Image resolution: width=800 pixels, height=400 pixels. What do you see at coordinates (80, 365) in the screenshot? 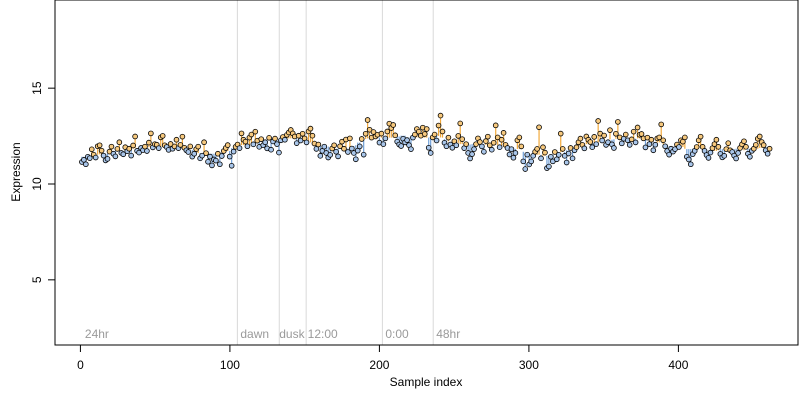
I see `x-tick-label: 0` at bounding box center [80, 365].